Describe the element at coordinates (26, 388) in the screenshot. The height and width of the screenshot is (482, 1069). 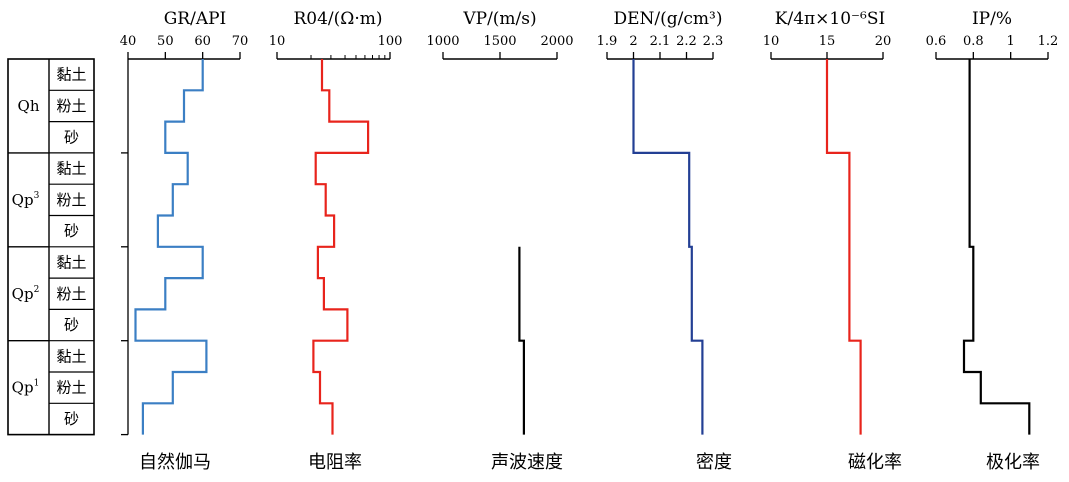
I see `stratum-label: Qp1` at that location.